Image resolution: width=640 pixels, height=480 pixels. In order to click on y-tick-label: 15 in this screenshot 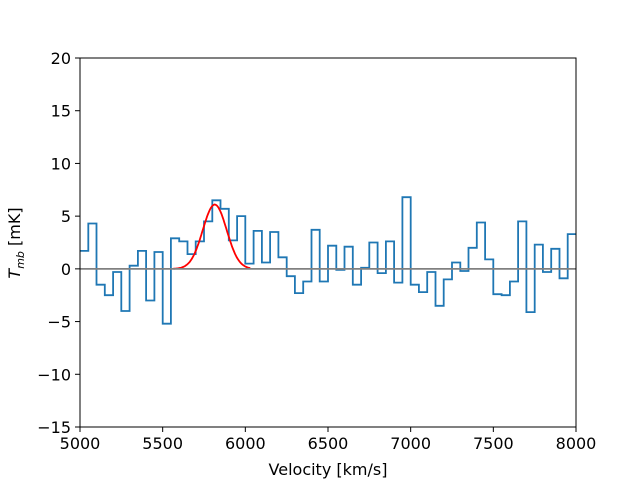, I will do `click(61, 111)`.